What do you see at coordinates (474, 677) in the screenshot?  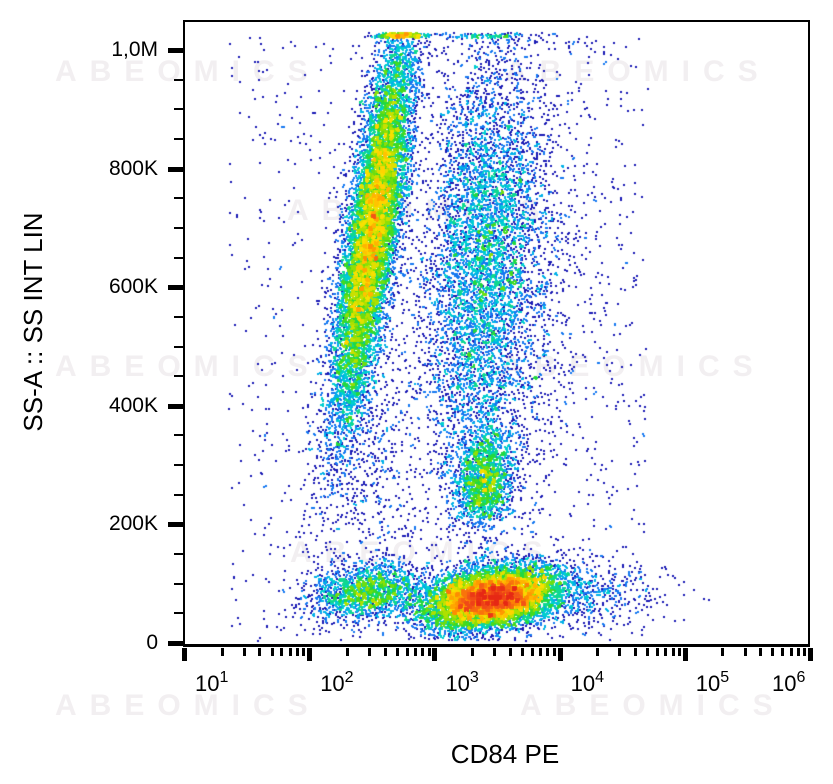 I see `x-tick-exponent: 3` at bounding box center [474, 677].